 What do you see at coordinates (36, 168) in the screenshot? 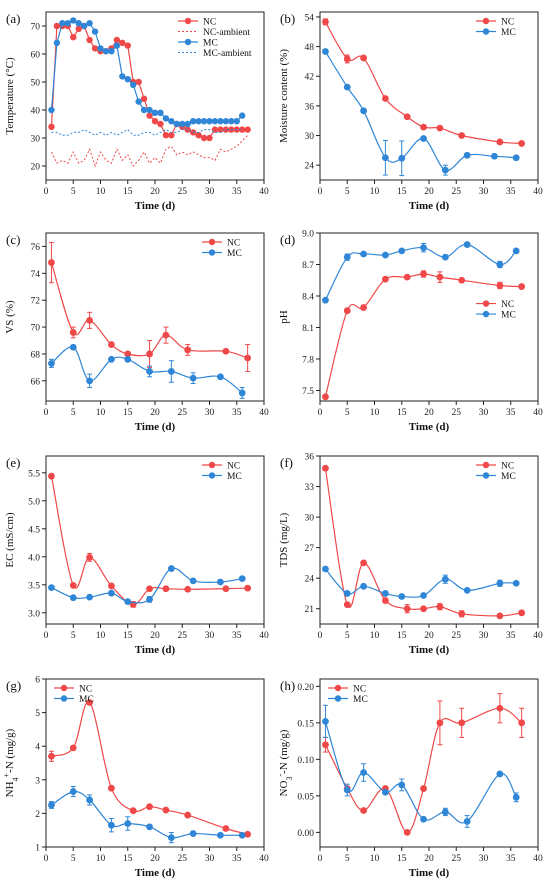
I see `y-tick-label: 20` at bounding box center [36, 168].